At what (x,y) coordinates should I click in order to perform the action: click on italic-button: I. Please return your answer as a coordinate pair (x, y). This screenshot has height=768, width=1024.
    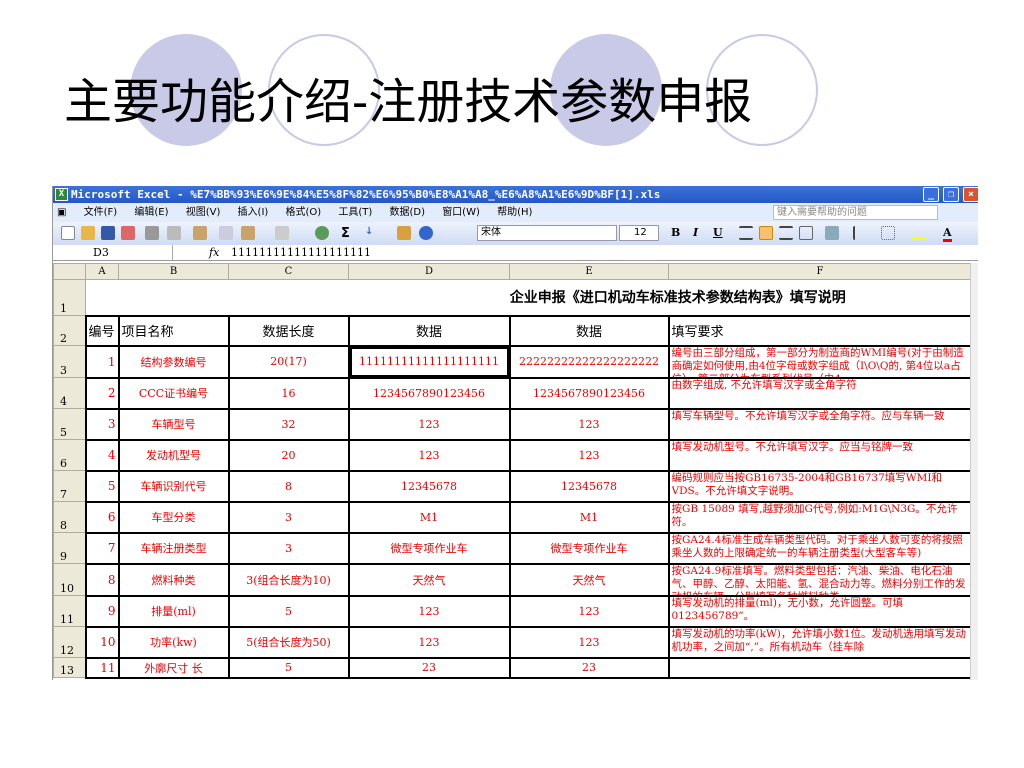
    Looking at the image, I should click on (696, 232).